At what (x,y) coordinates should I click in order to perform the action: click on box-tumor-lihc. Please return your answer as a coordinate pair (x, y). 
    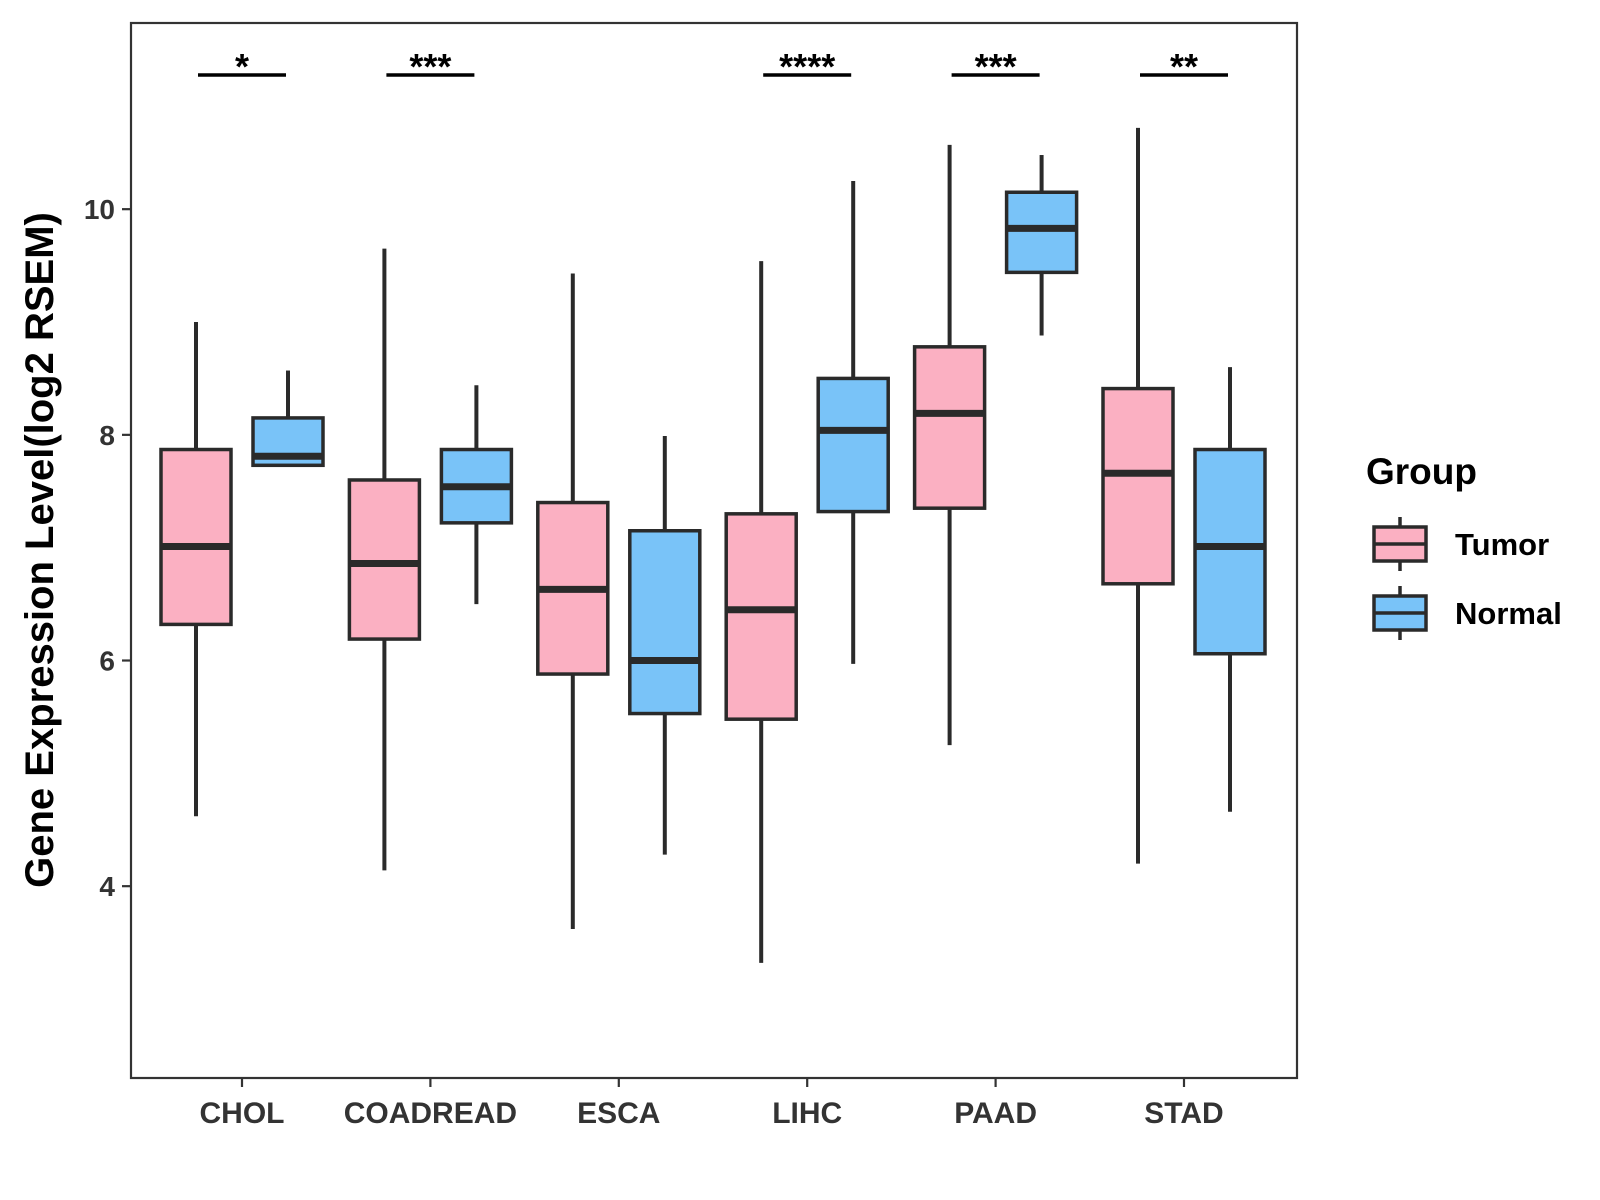
    Looking at the image, I should click on (761, 612).